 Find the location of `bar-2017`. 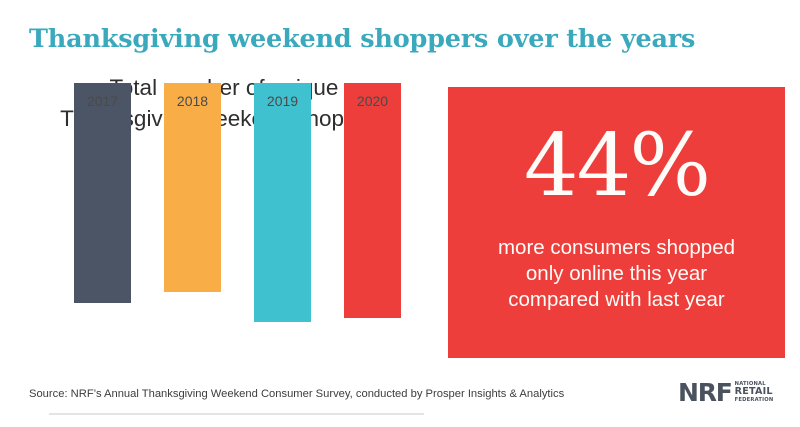

bar-2017 is located at coordinates (102, 193).